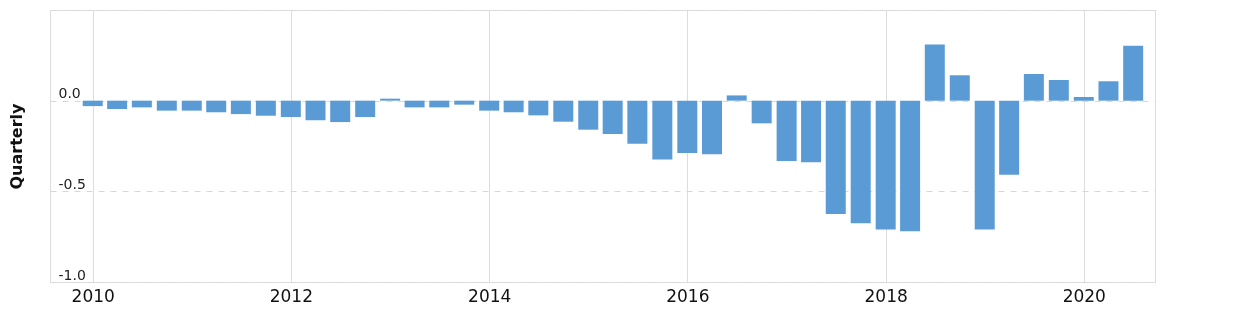 This screenshot has width=1252, height=327. I want to click on y-axis-title: Quarterly, so click(16, 146).